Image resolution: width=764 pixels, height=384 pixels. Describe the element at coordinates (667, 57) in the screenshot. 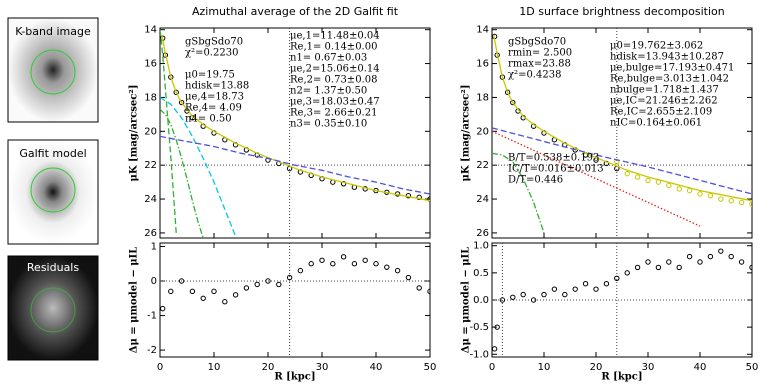

I see `annotation: hdisk=13.943±10.287` at that location.